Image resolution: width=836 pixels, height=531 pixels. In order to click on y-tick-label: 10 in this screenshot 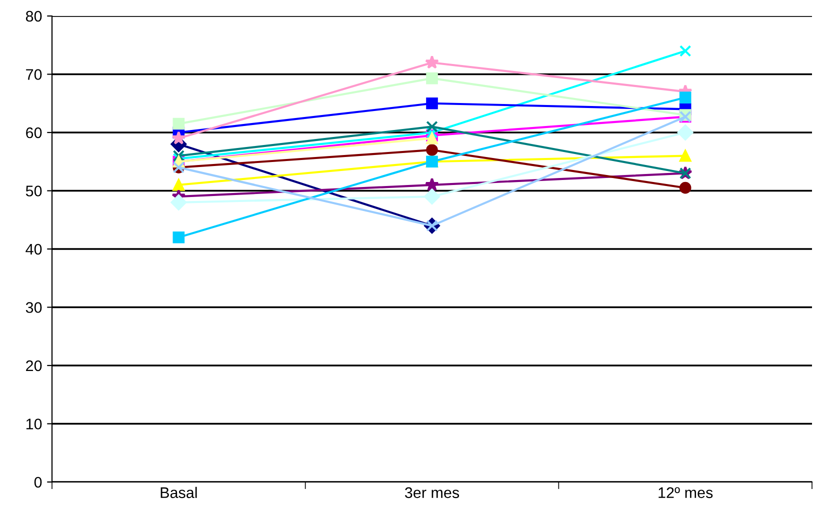, I will do `click(34, 424)`.